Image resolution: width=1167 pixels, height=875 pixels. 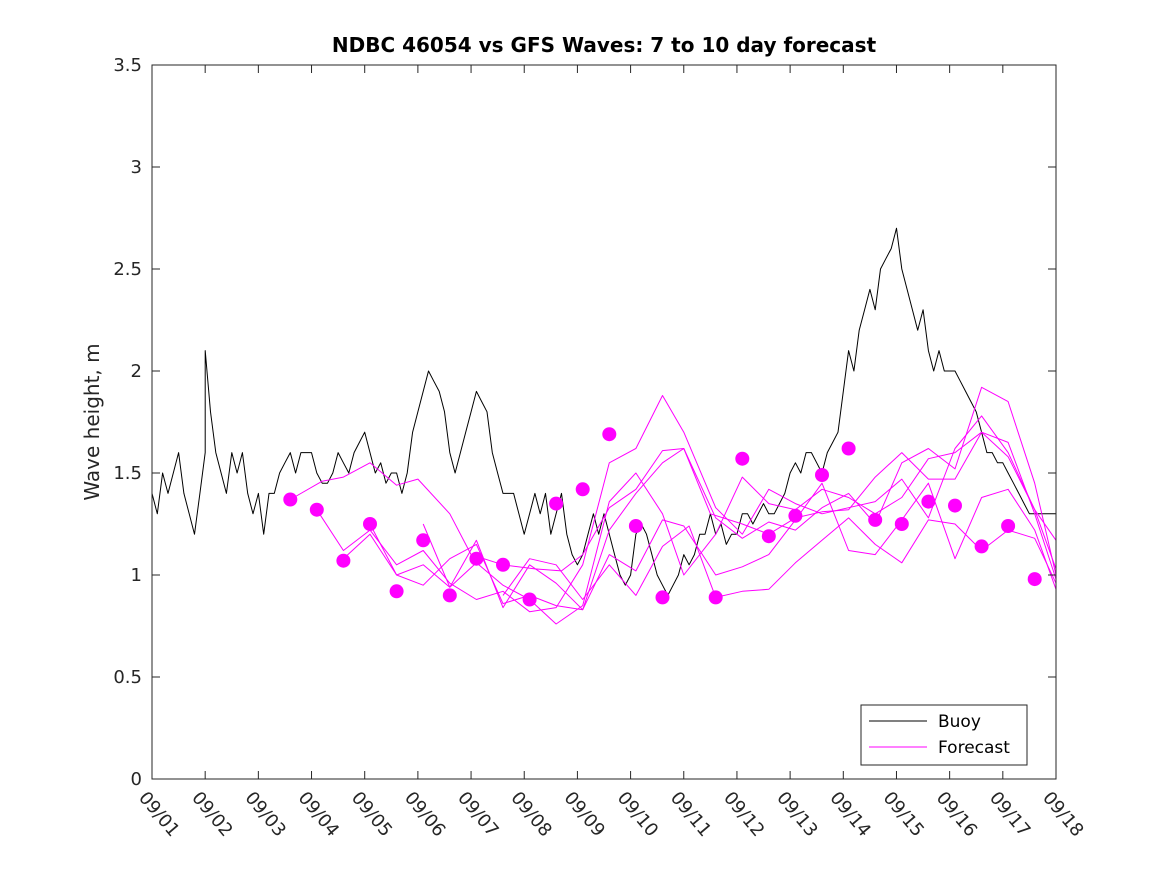 I want to click on x-tick-label: 09/18, so click(x=1062, y=814).